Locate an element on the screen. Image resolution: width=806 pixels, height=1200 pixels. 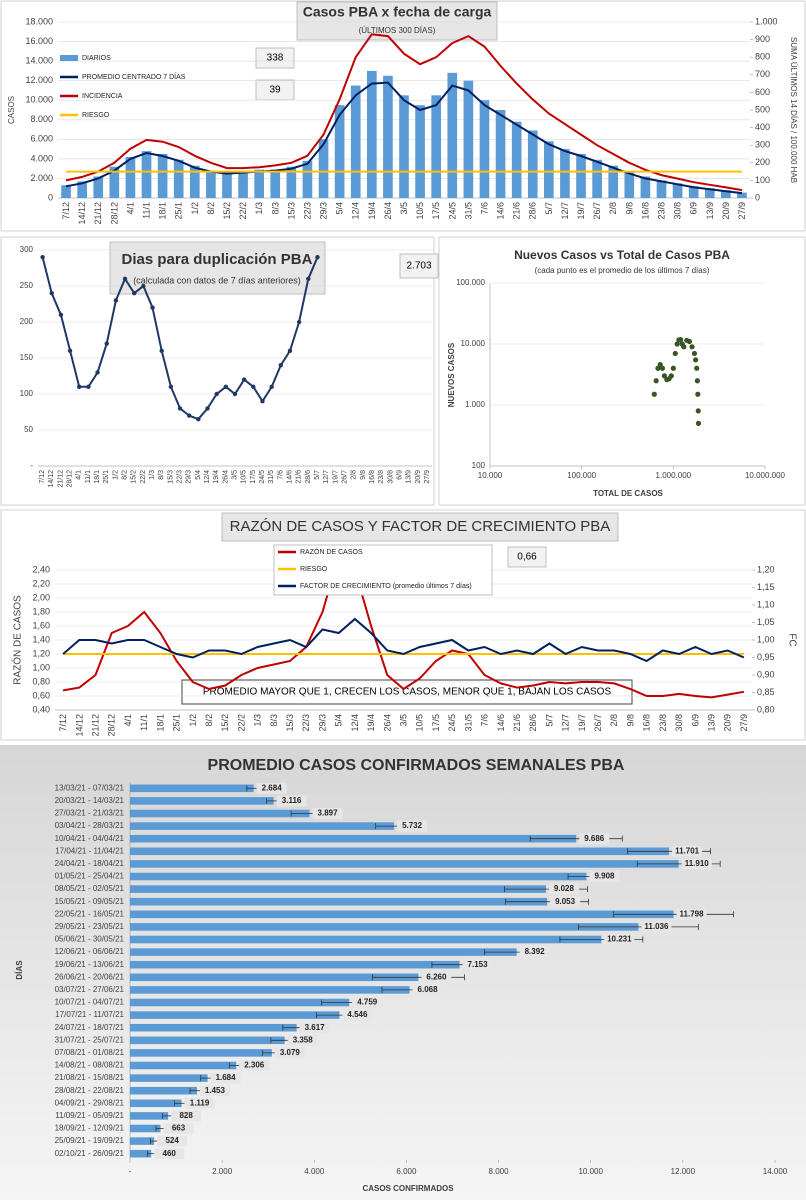
y2-tick-label: 0,80 is located at coordinates (766, 709).